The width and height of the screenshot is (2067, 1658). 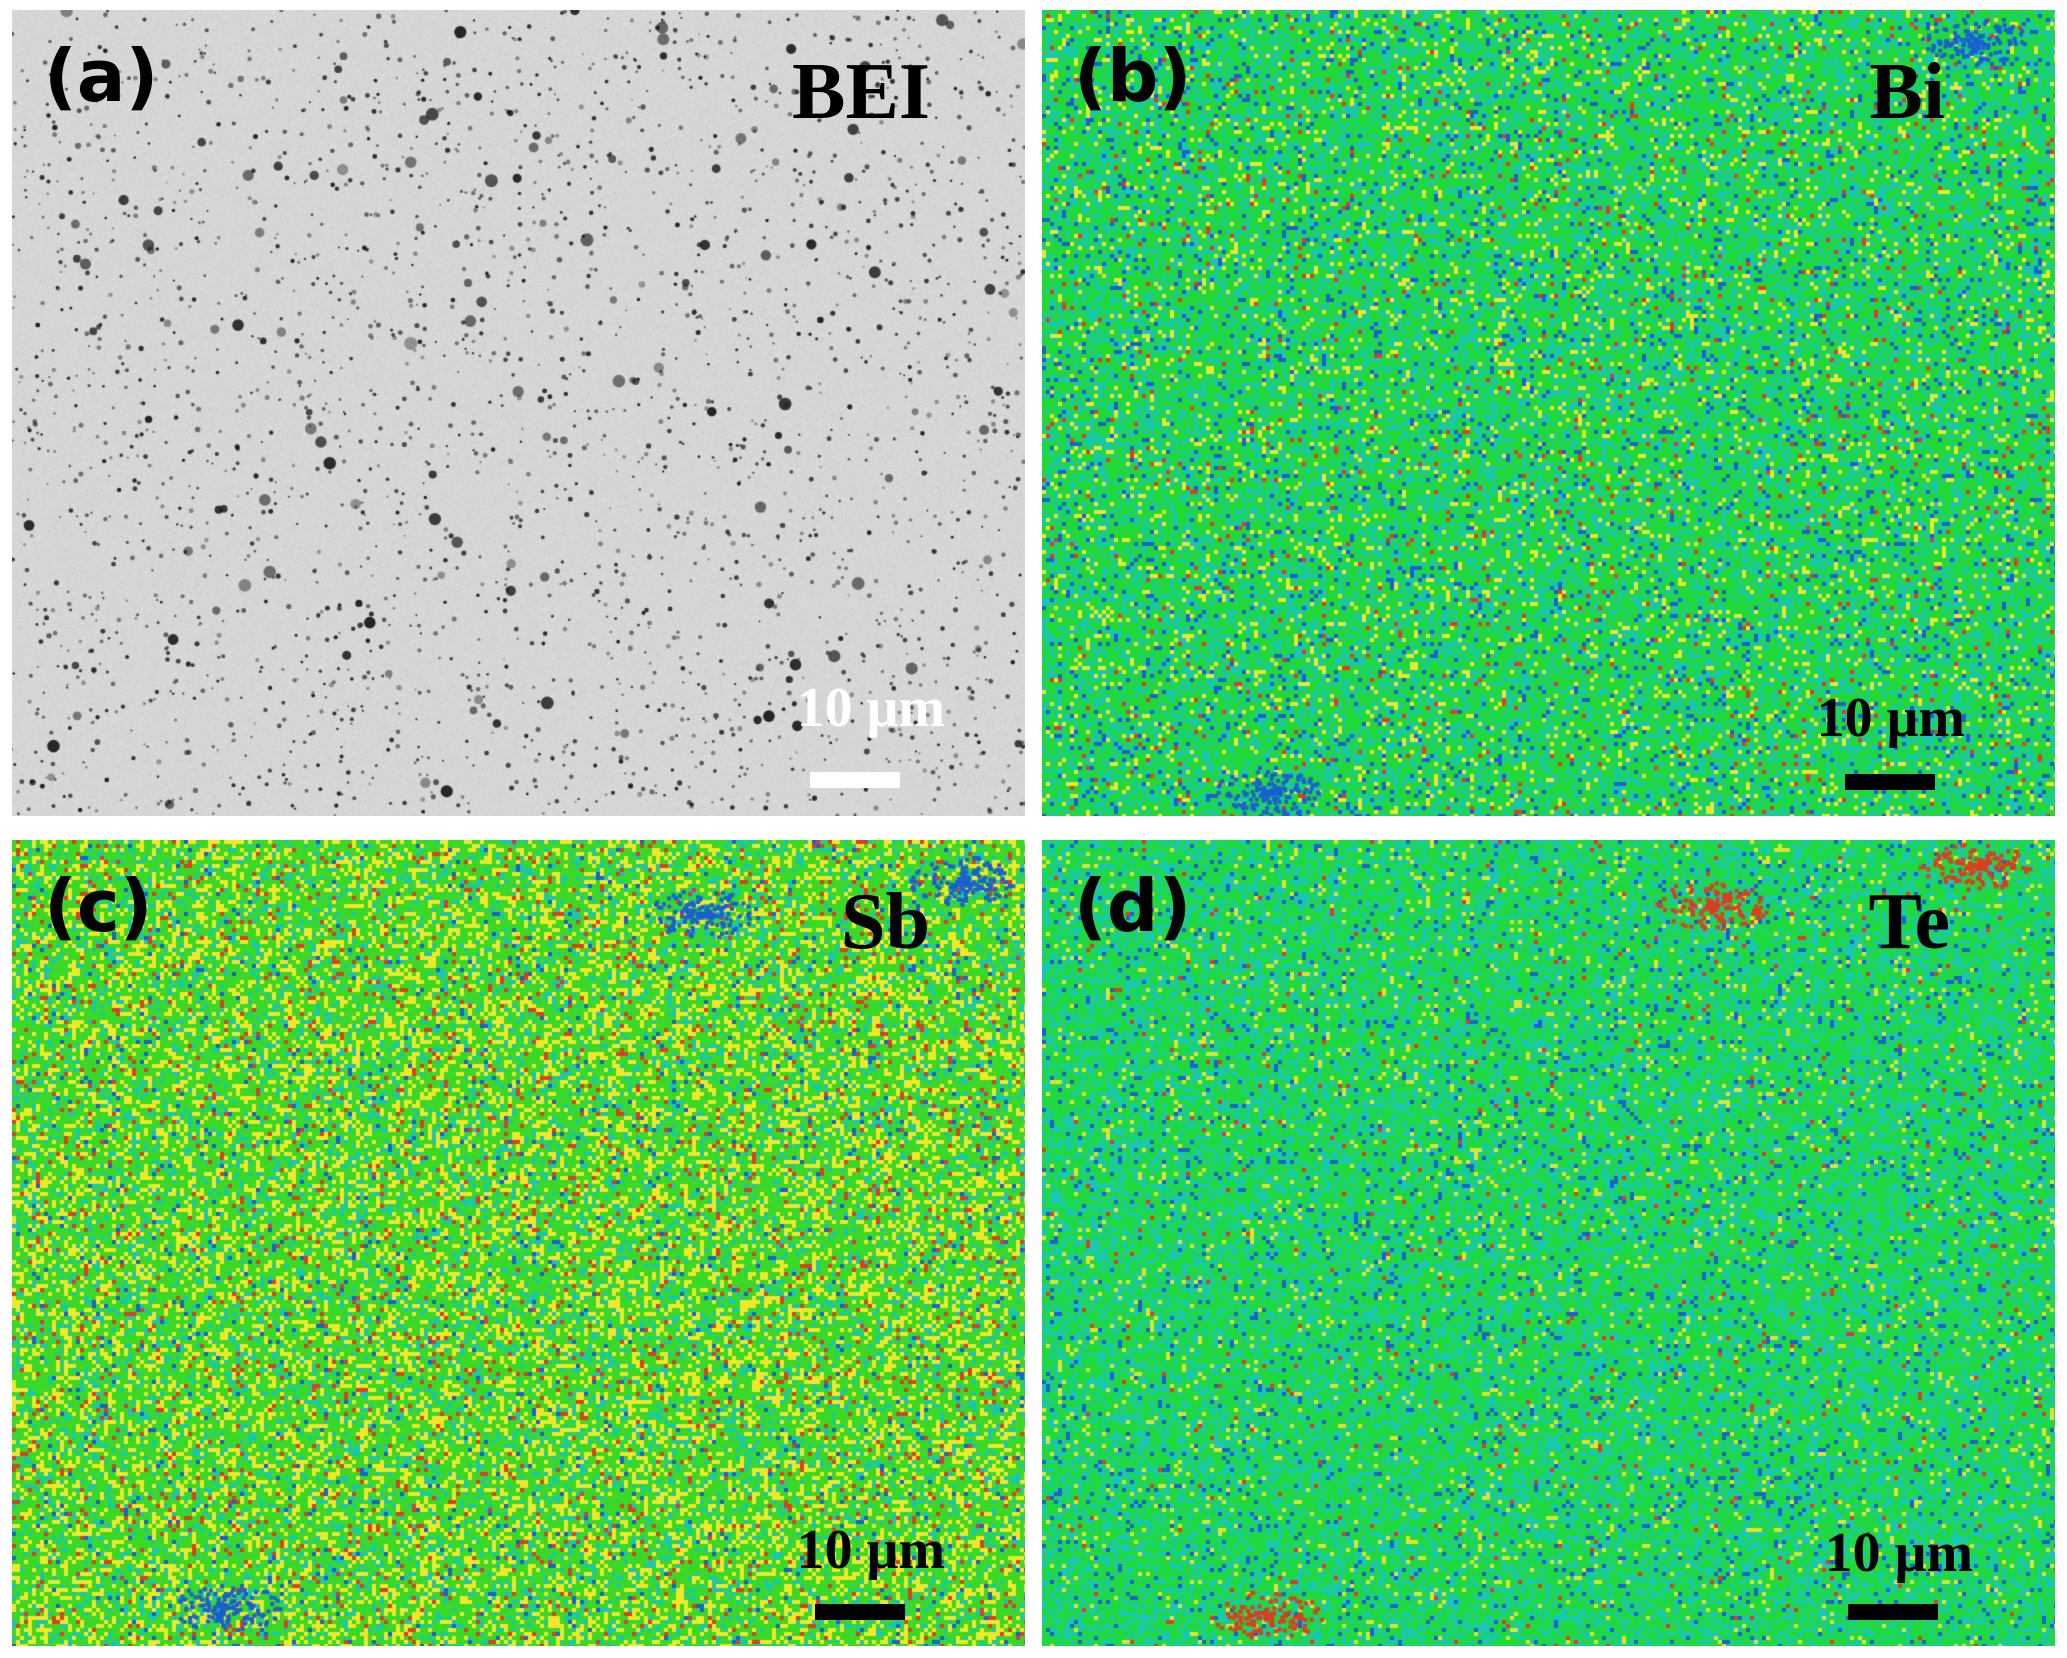 What do you see at coordinates (1133, 906) in the screenshot?
I see `panel-letter: (d)` at bounding box center [1133, 906].